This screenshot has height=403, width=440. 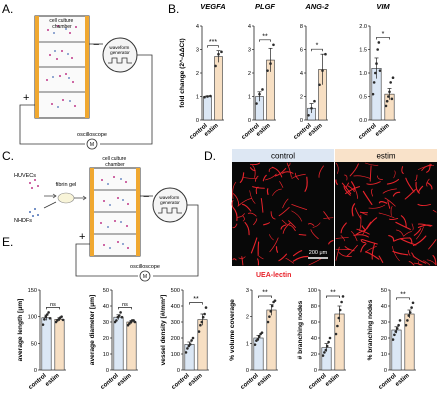 I want to click on bar-estim, so click(x=131, y=346).